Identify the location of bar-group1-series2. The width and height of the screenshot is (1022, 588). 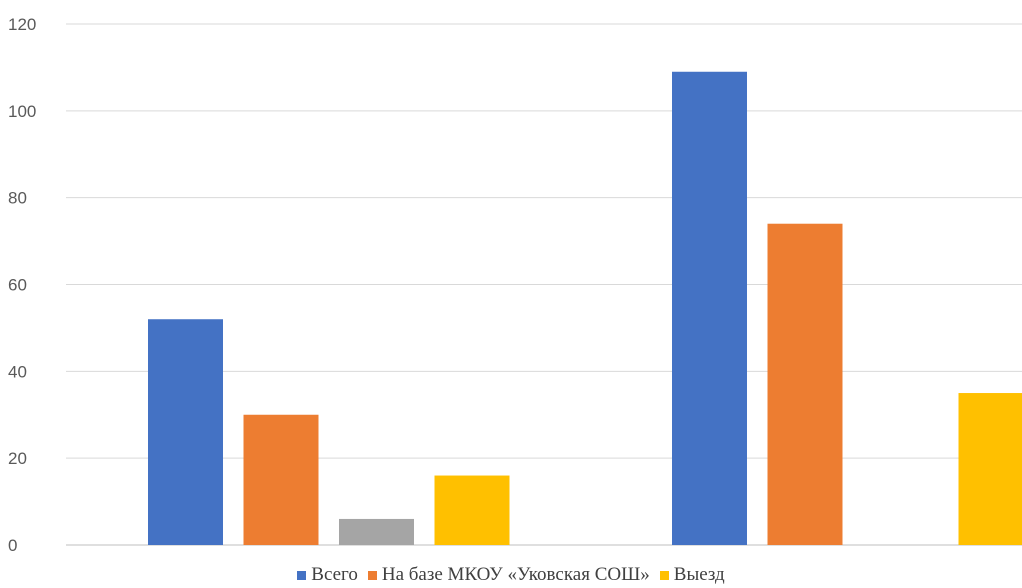
(281, 479).